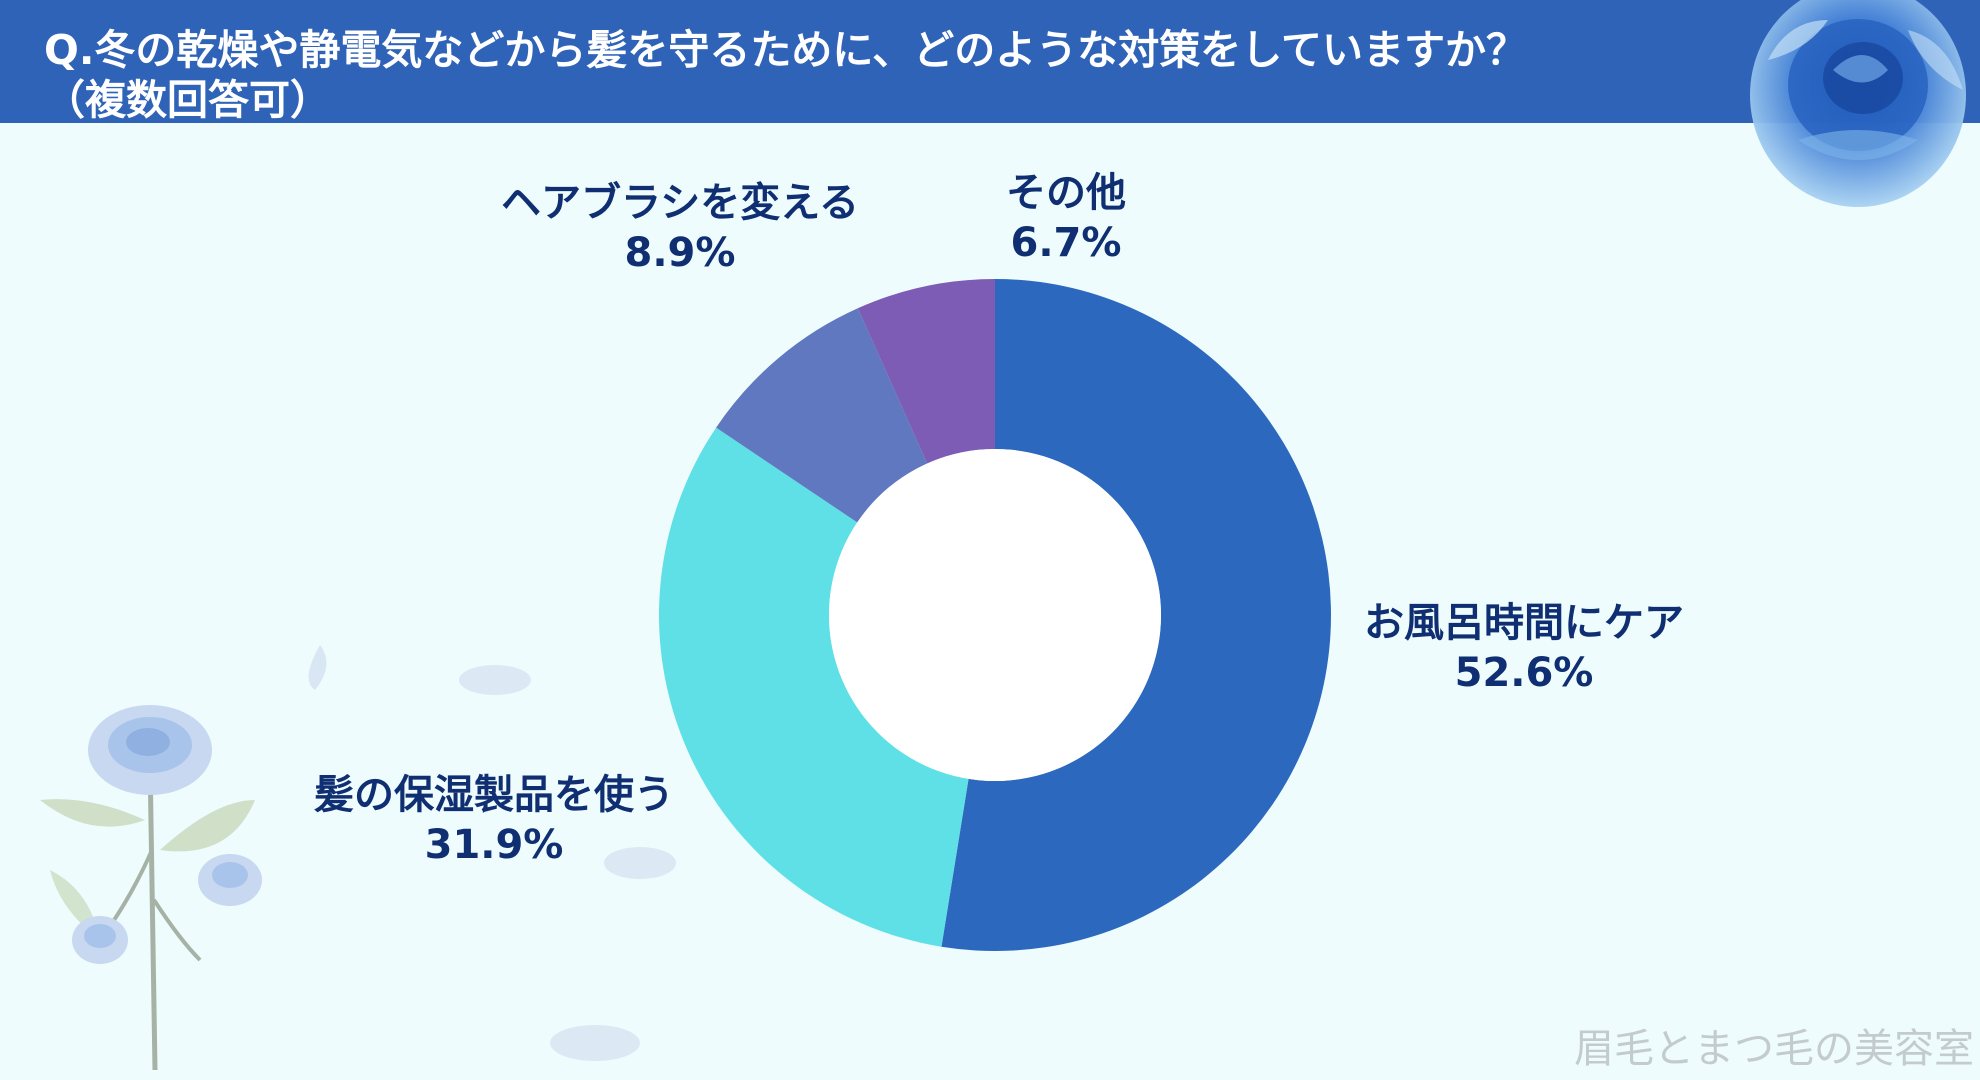  What do you see at coordinates (494, 820) in the screenshot?
I see `slice-label-2: 髪の保湿製品を使う 31.9%` at bounding box center [494, 820].